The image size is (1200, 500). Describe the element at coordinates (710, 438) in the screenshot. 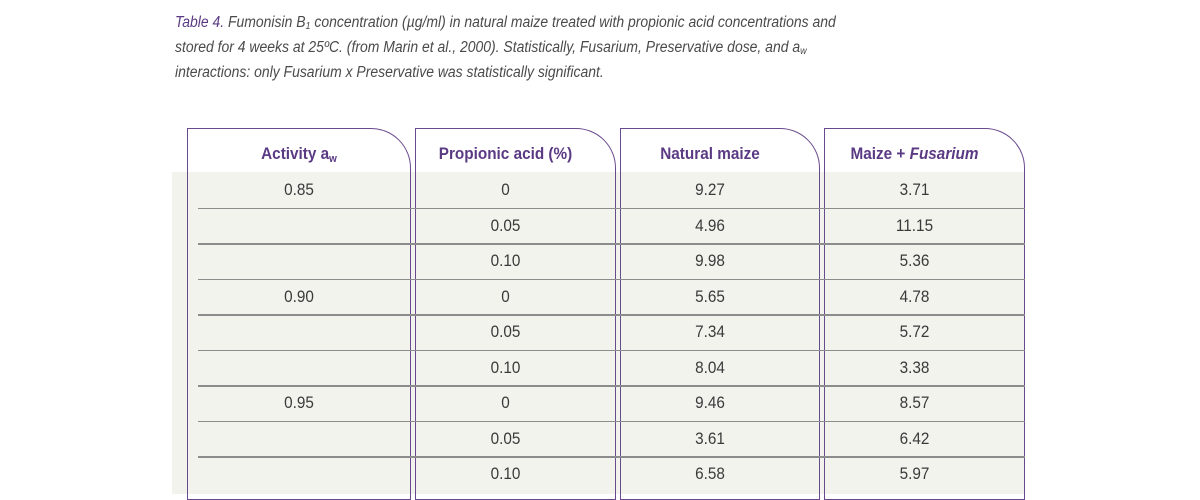

I see `cell-natural-maize: 3.61` at that location.